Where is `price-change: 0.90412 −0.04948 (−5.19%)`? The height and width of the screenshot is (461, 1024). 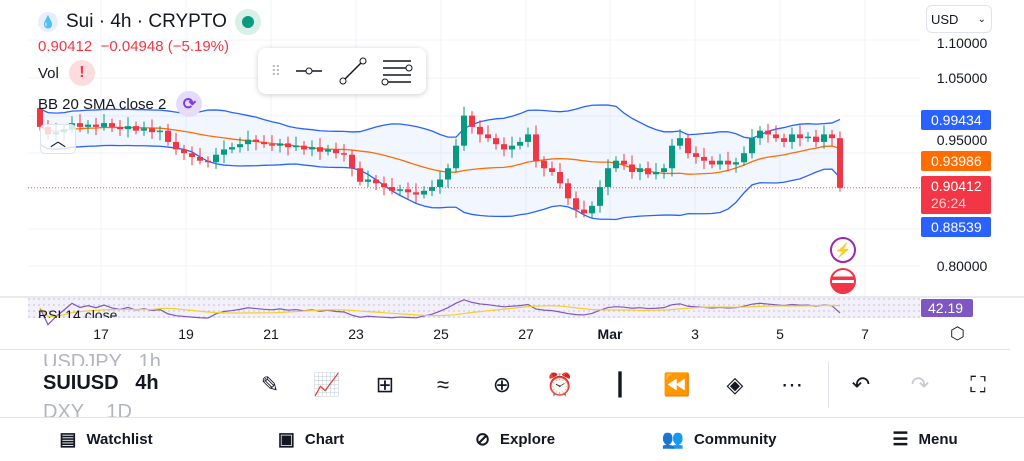 price-change: 0.90412 −0.04948 (−5.19%) is located at coordinates (134, 46).